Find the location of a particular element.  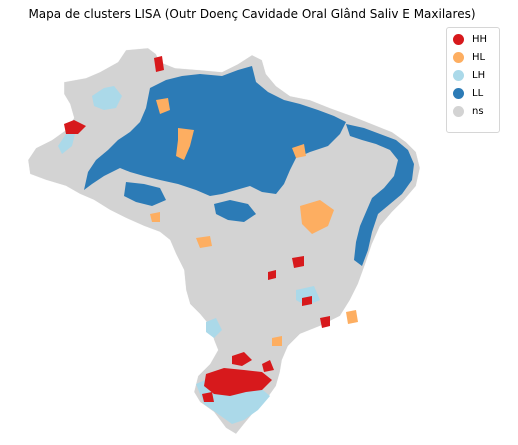

legend-item-ns: ns is located at coordinates (476, 111).